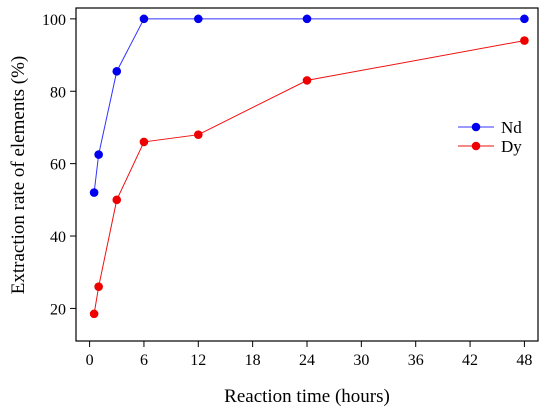 This screenshot has height=417, width=550. I want to click on x-tick-label: 24, so click(307, 360).